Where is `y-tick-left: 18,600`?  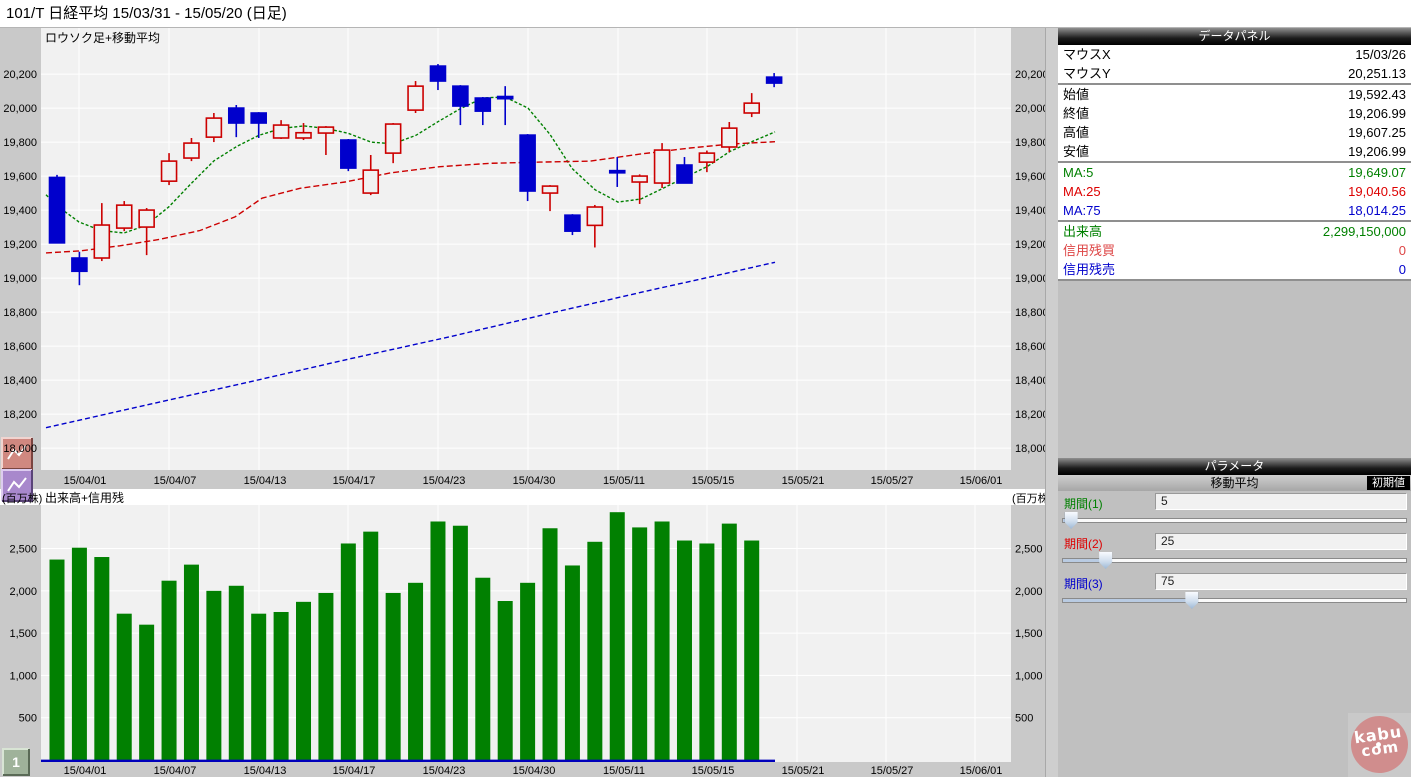
y-tick-left: 18,600 is located at coordinates (20, 347).